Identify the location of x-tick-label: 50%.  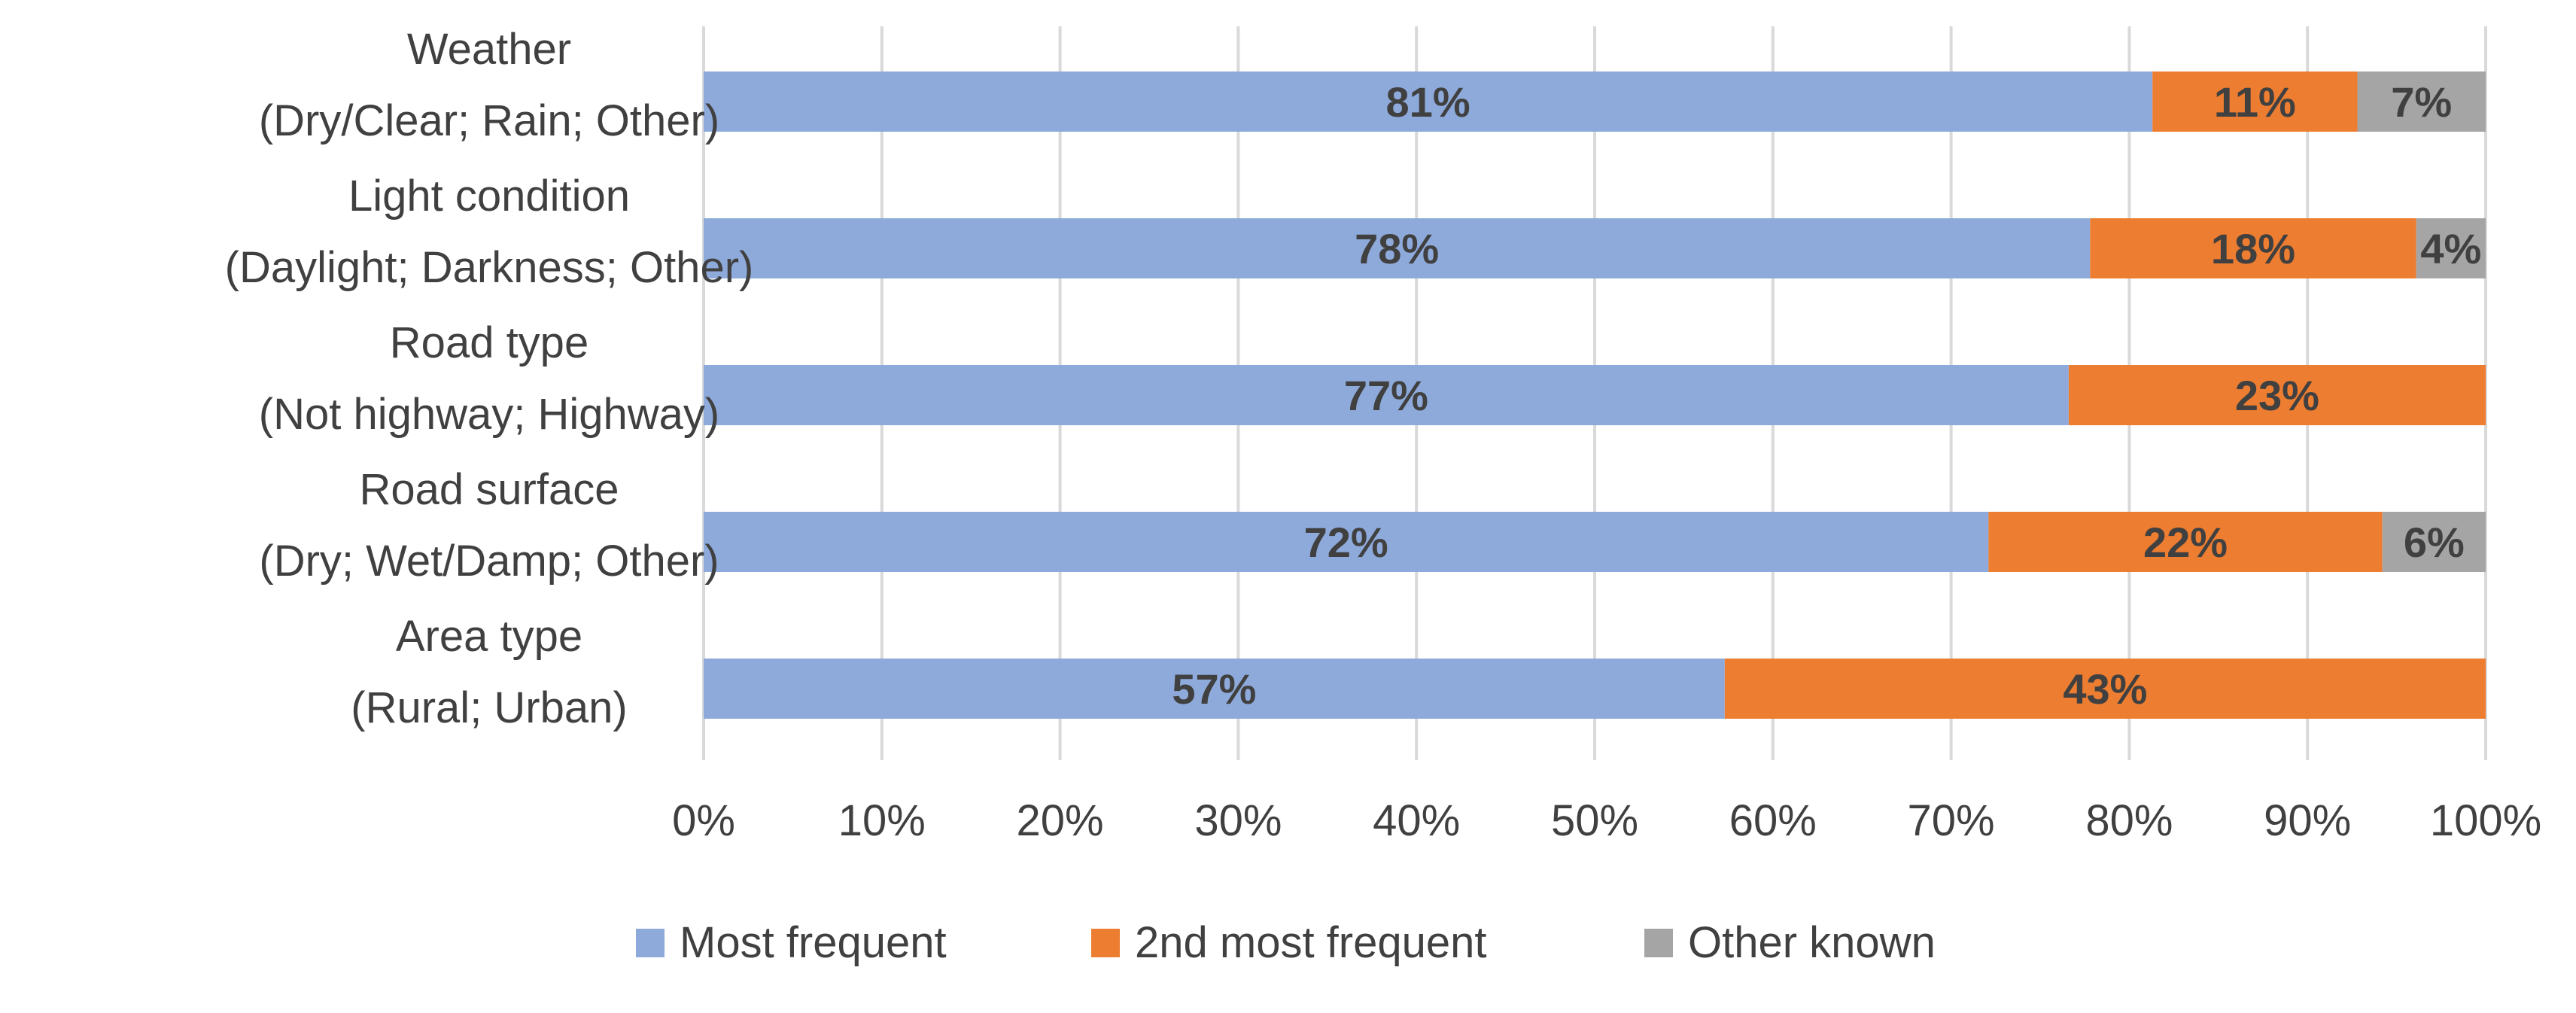
(1594, 820).